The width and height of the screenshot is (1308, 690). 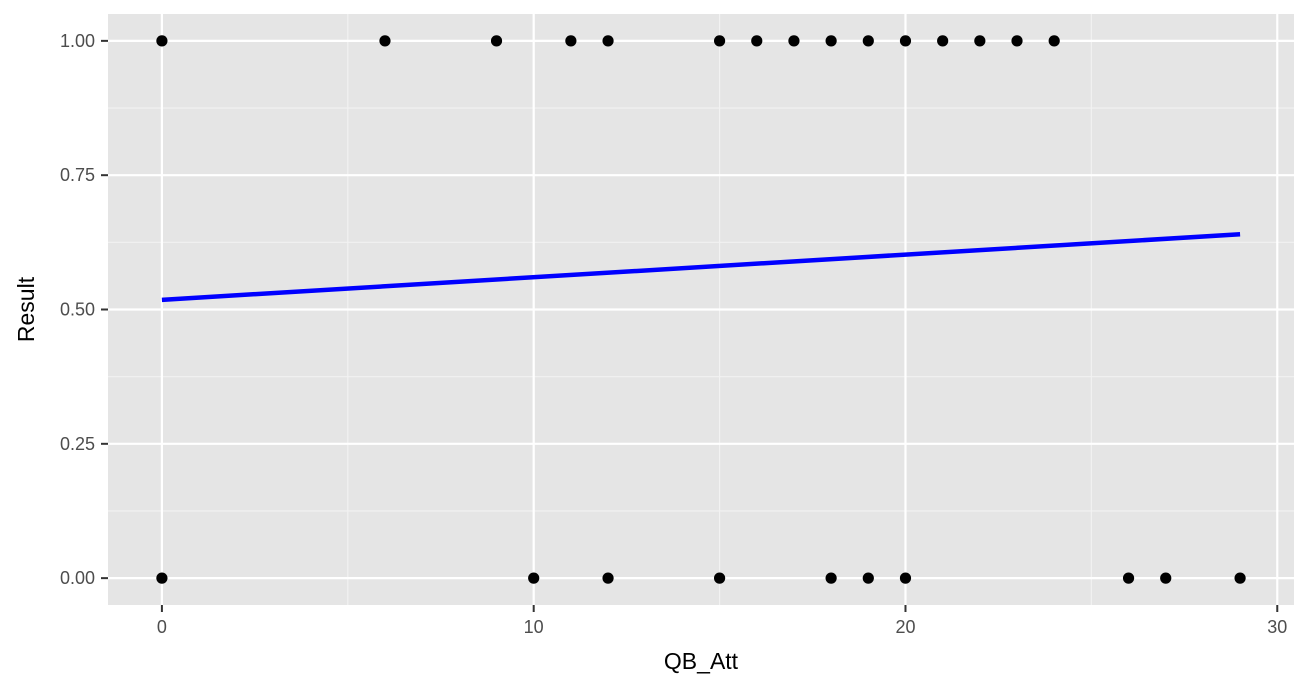 I want to click on y-tick-label: 1.00, so click(x=77, y=41).